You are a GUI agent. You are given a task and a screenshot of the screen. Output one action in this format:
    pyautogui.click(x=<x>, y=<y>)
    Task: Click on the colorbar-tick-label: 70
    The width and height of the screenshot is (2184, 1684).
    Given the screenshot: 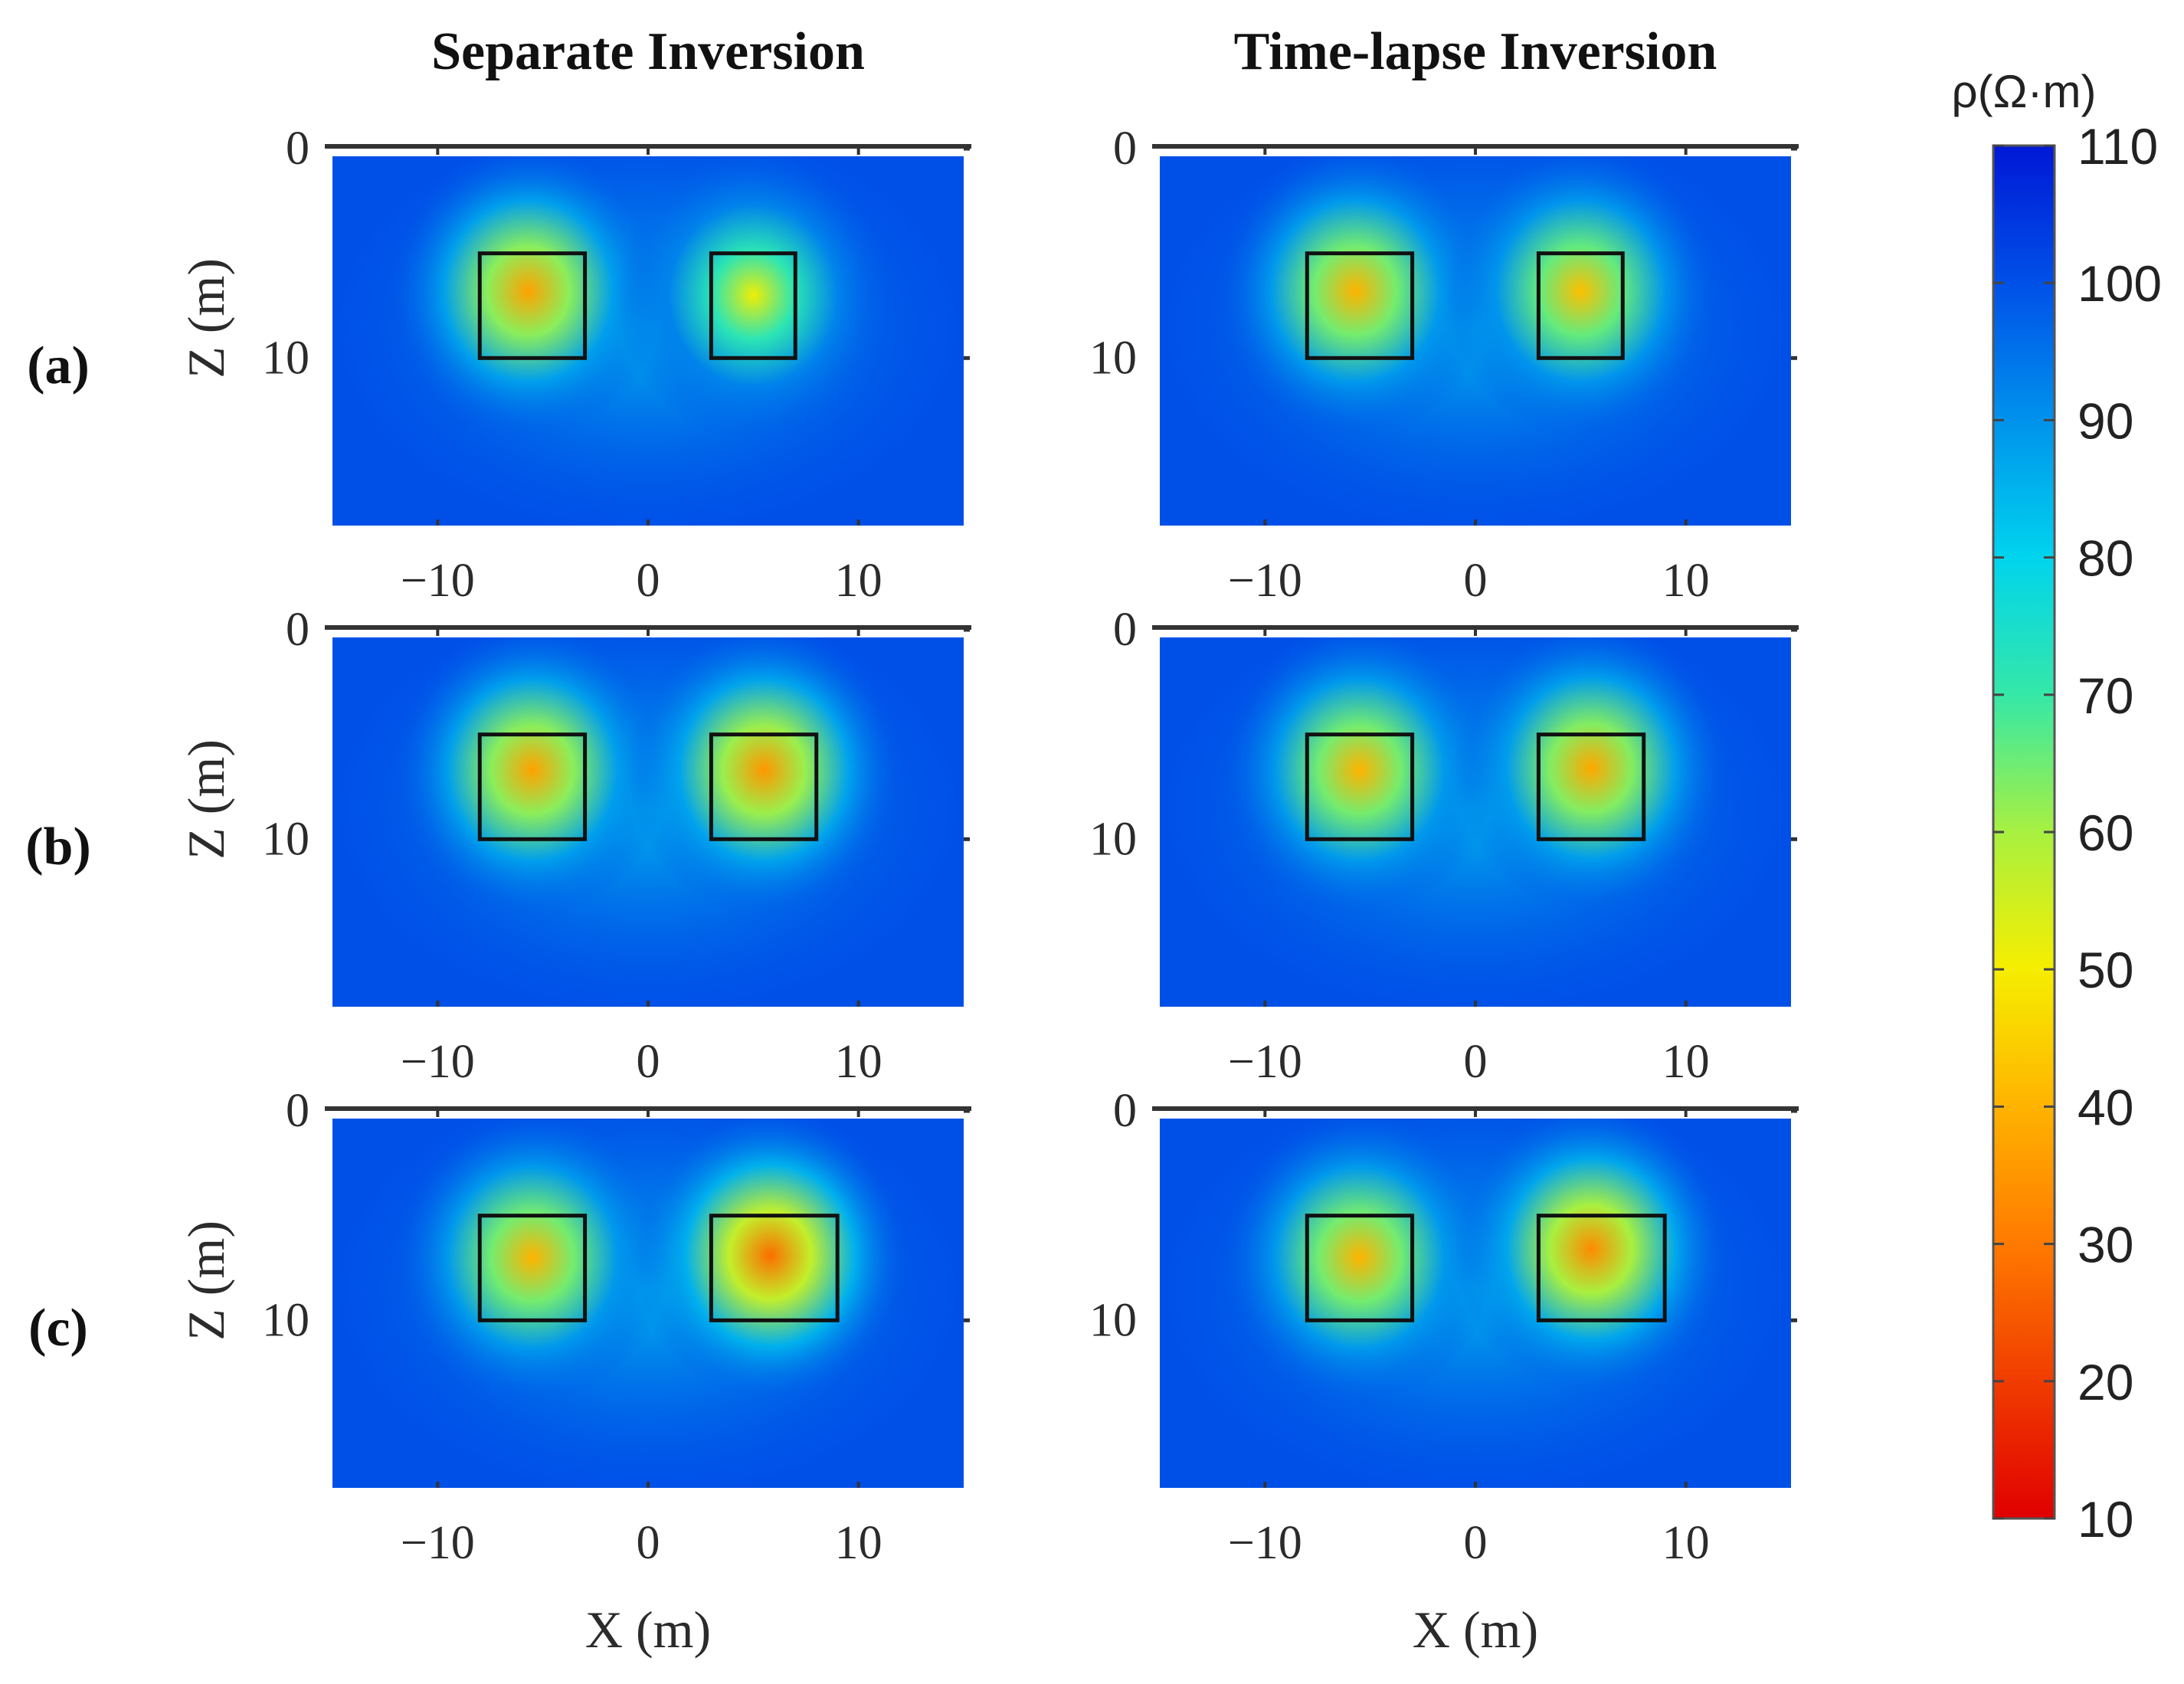 What is the action you would take?
    pyautogui.click(x=2105, y=695)
    